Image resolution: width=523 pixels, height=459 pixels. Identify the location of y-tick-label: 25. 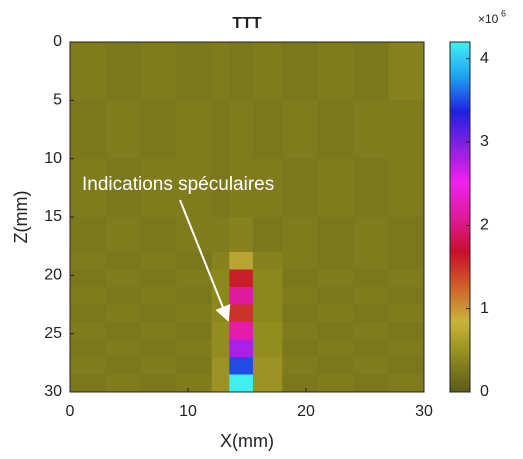
(53, 333).